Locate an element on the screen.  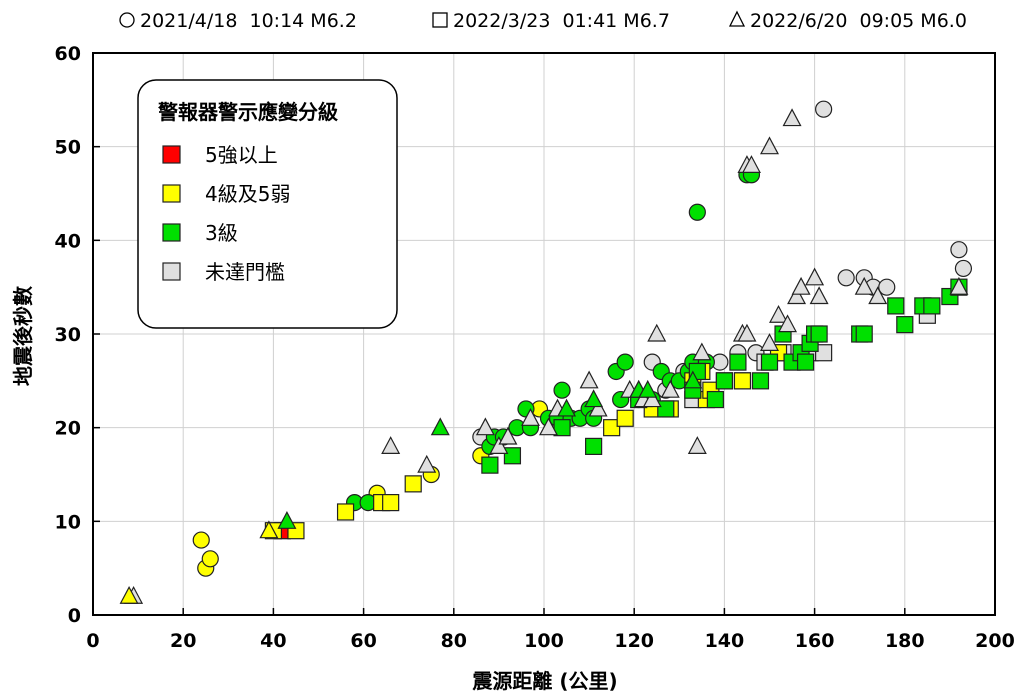
y-tick-label: 0 is located at coordinates (74, 616).